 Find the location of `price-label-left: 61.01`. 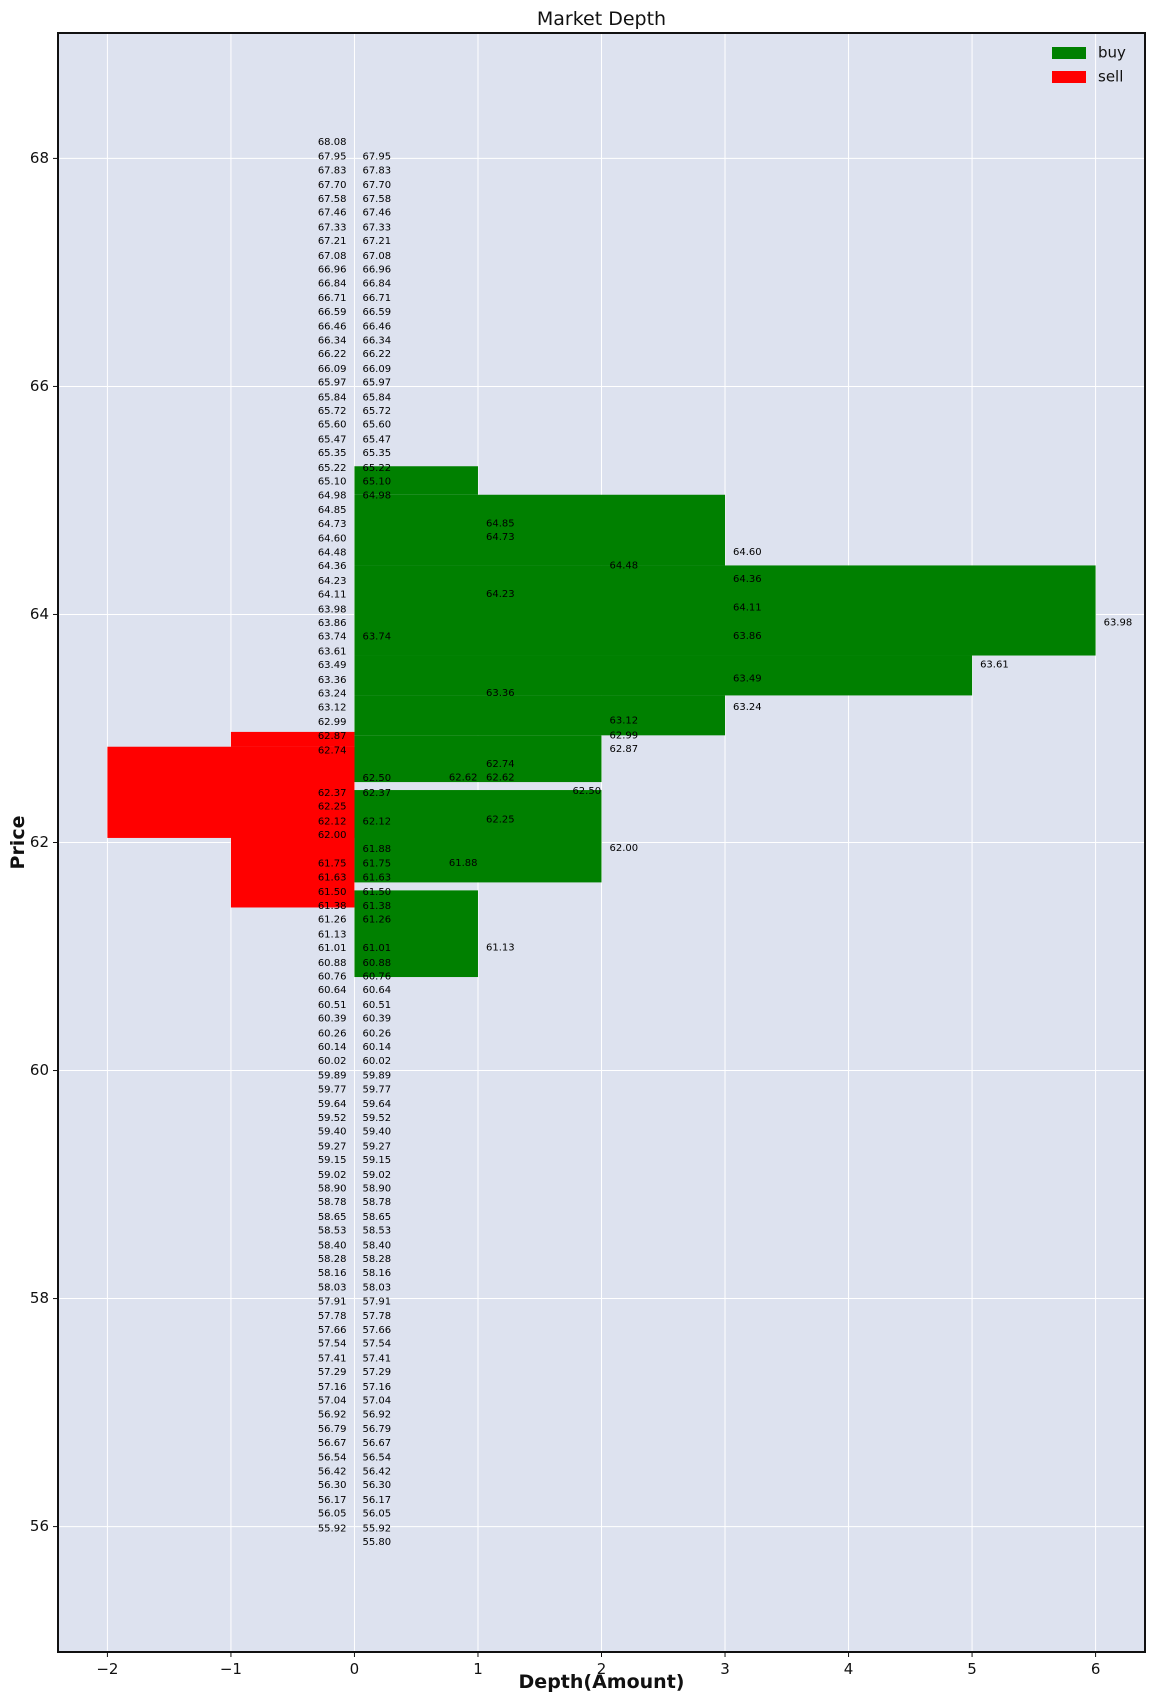

price-label-left: 61.01 is located at coordinates (332, 948).